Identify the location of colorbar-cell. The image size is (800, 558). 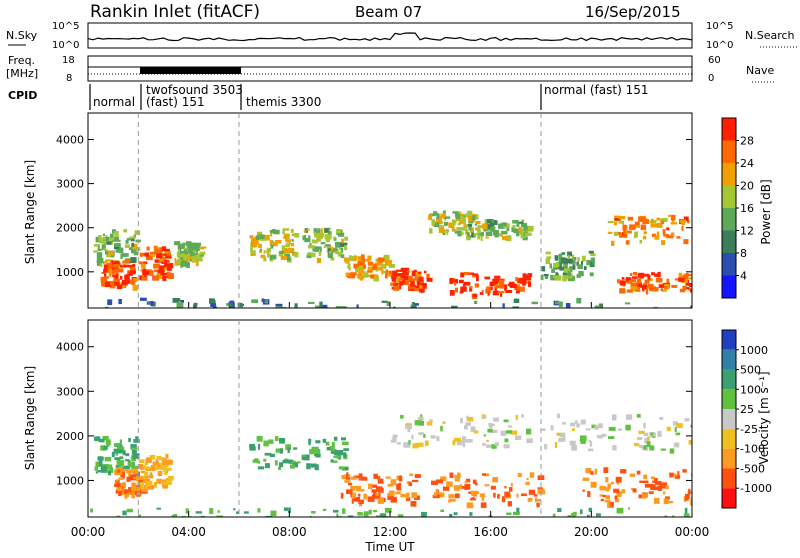
(729, 151).